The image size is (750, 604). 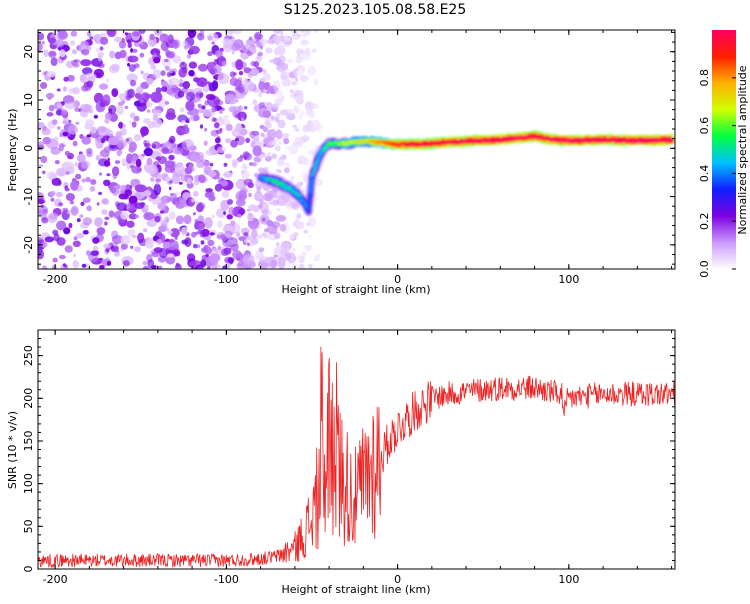 What do you see at coordinates (355, 289) in the screenshot?
I see `spectrogram-x-axis-label: Height of straight line (km)` at bounding box center [355, 289].